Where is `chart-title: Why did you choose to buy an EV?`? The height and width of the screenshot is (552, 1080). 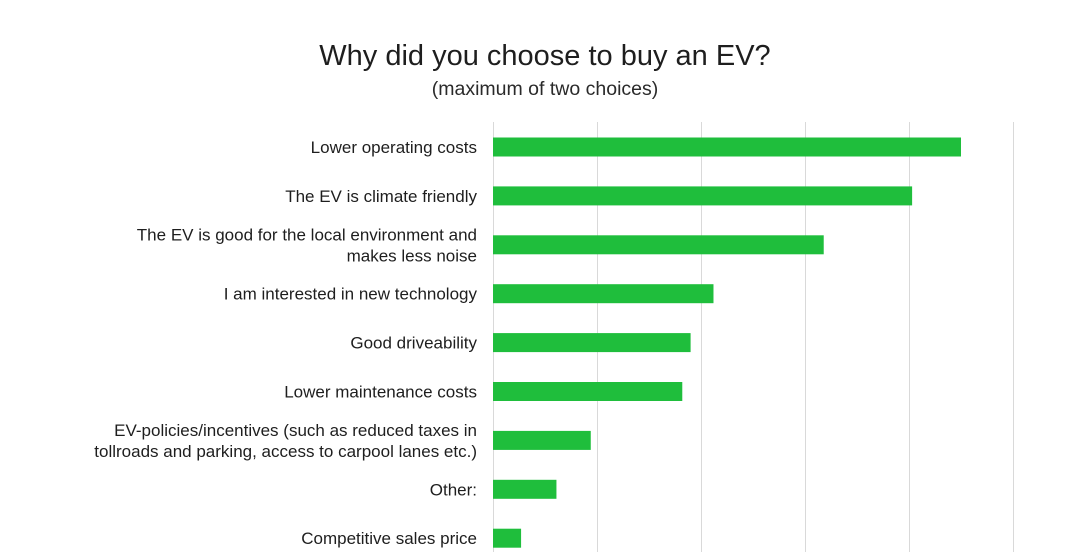
chart-title: Why did you choose to buy an EV? is located at coordinates (545, 56).